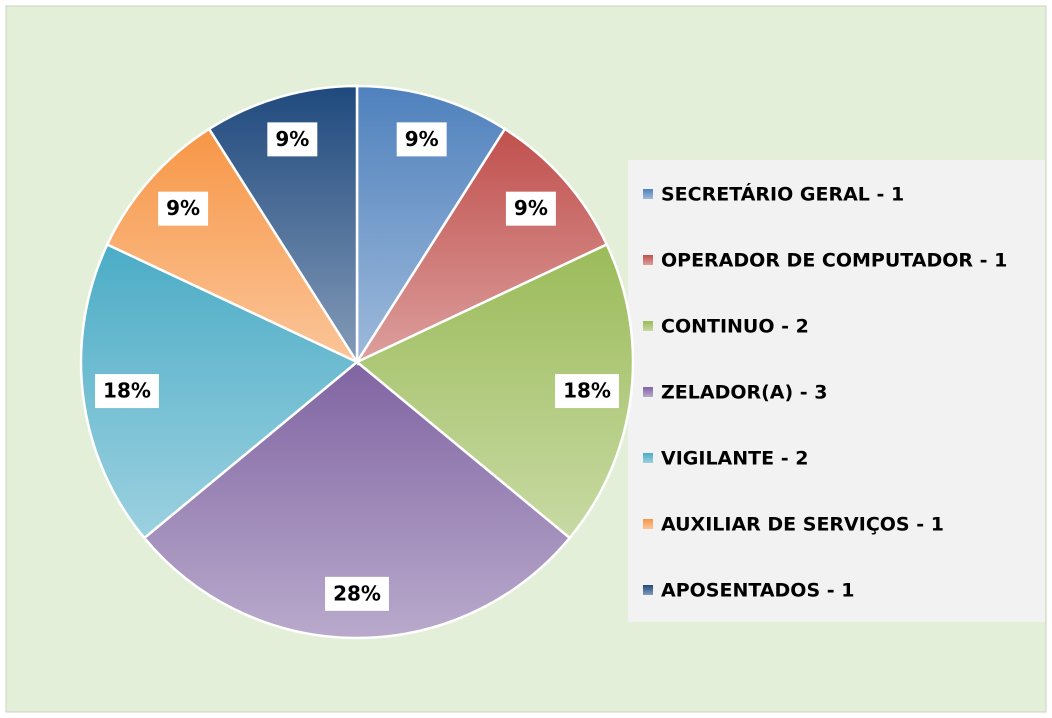  Describe the element at coordinates (782, 194) in the screenshot. I see `legend-label: SECRETÁRIO GERAL - 1` at that location.